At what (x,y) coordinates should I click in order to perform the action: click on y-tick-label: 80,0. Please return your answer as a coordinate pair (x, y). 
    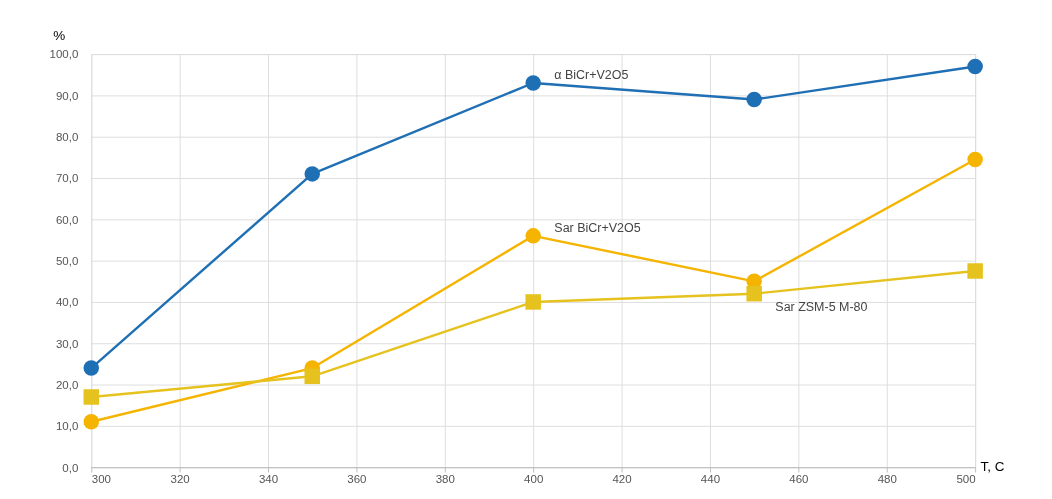
    Looking at the image, I should click on (67, 137).